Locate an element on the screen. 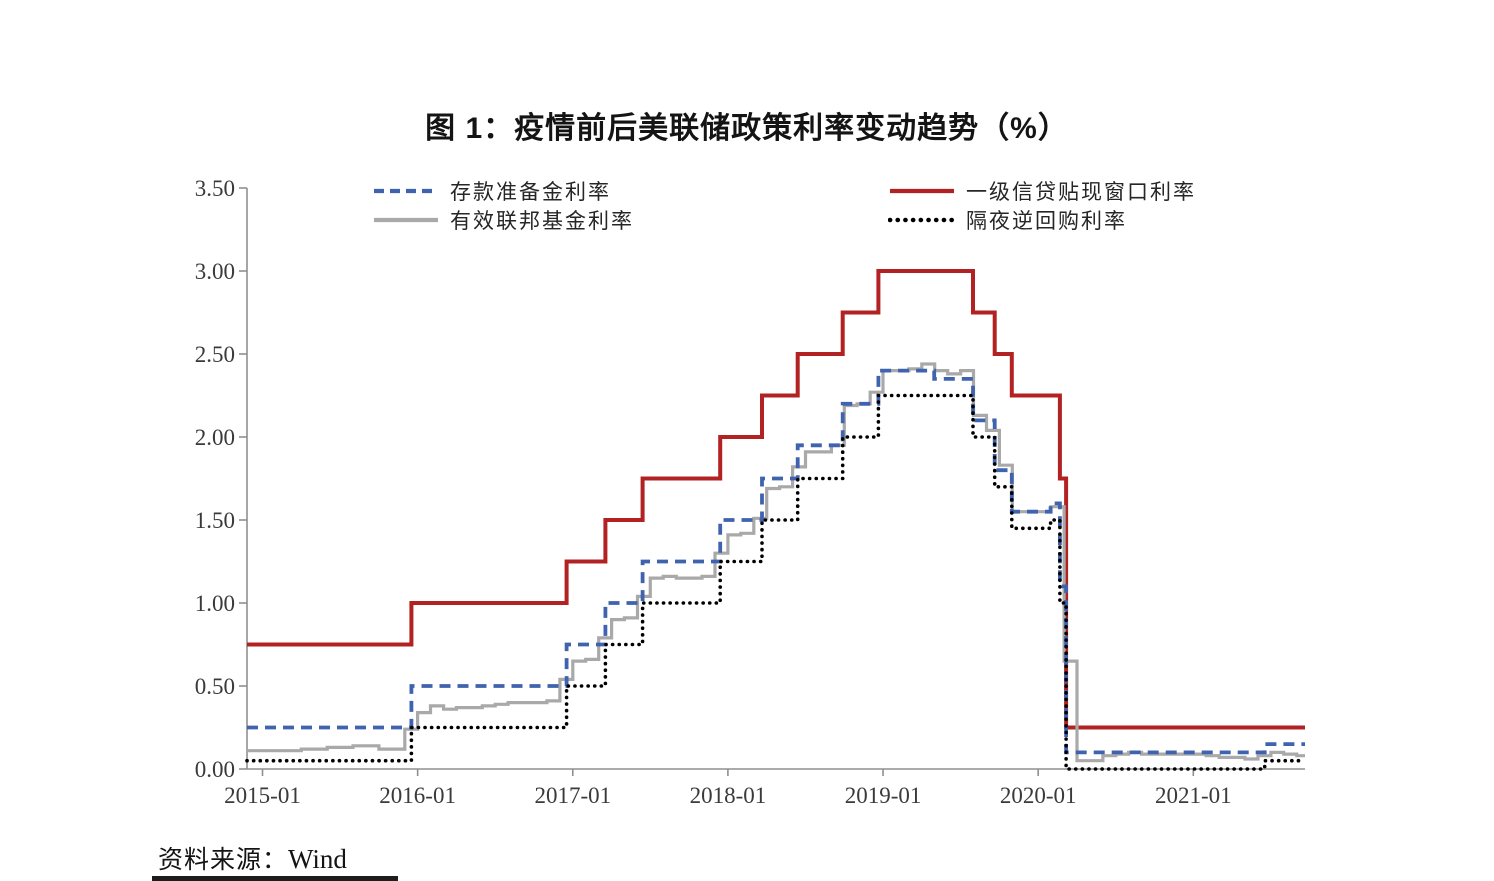 The image size is (1494, 881). chart-title: 图 1：疫情前后美联储政策利率变动趋势（%） is located at coordinates (747, 128).